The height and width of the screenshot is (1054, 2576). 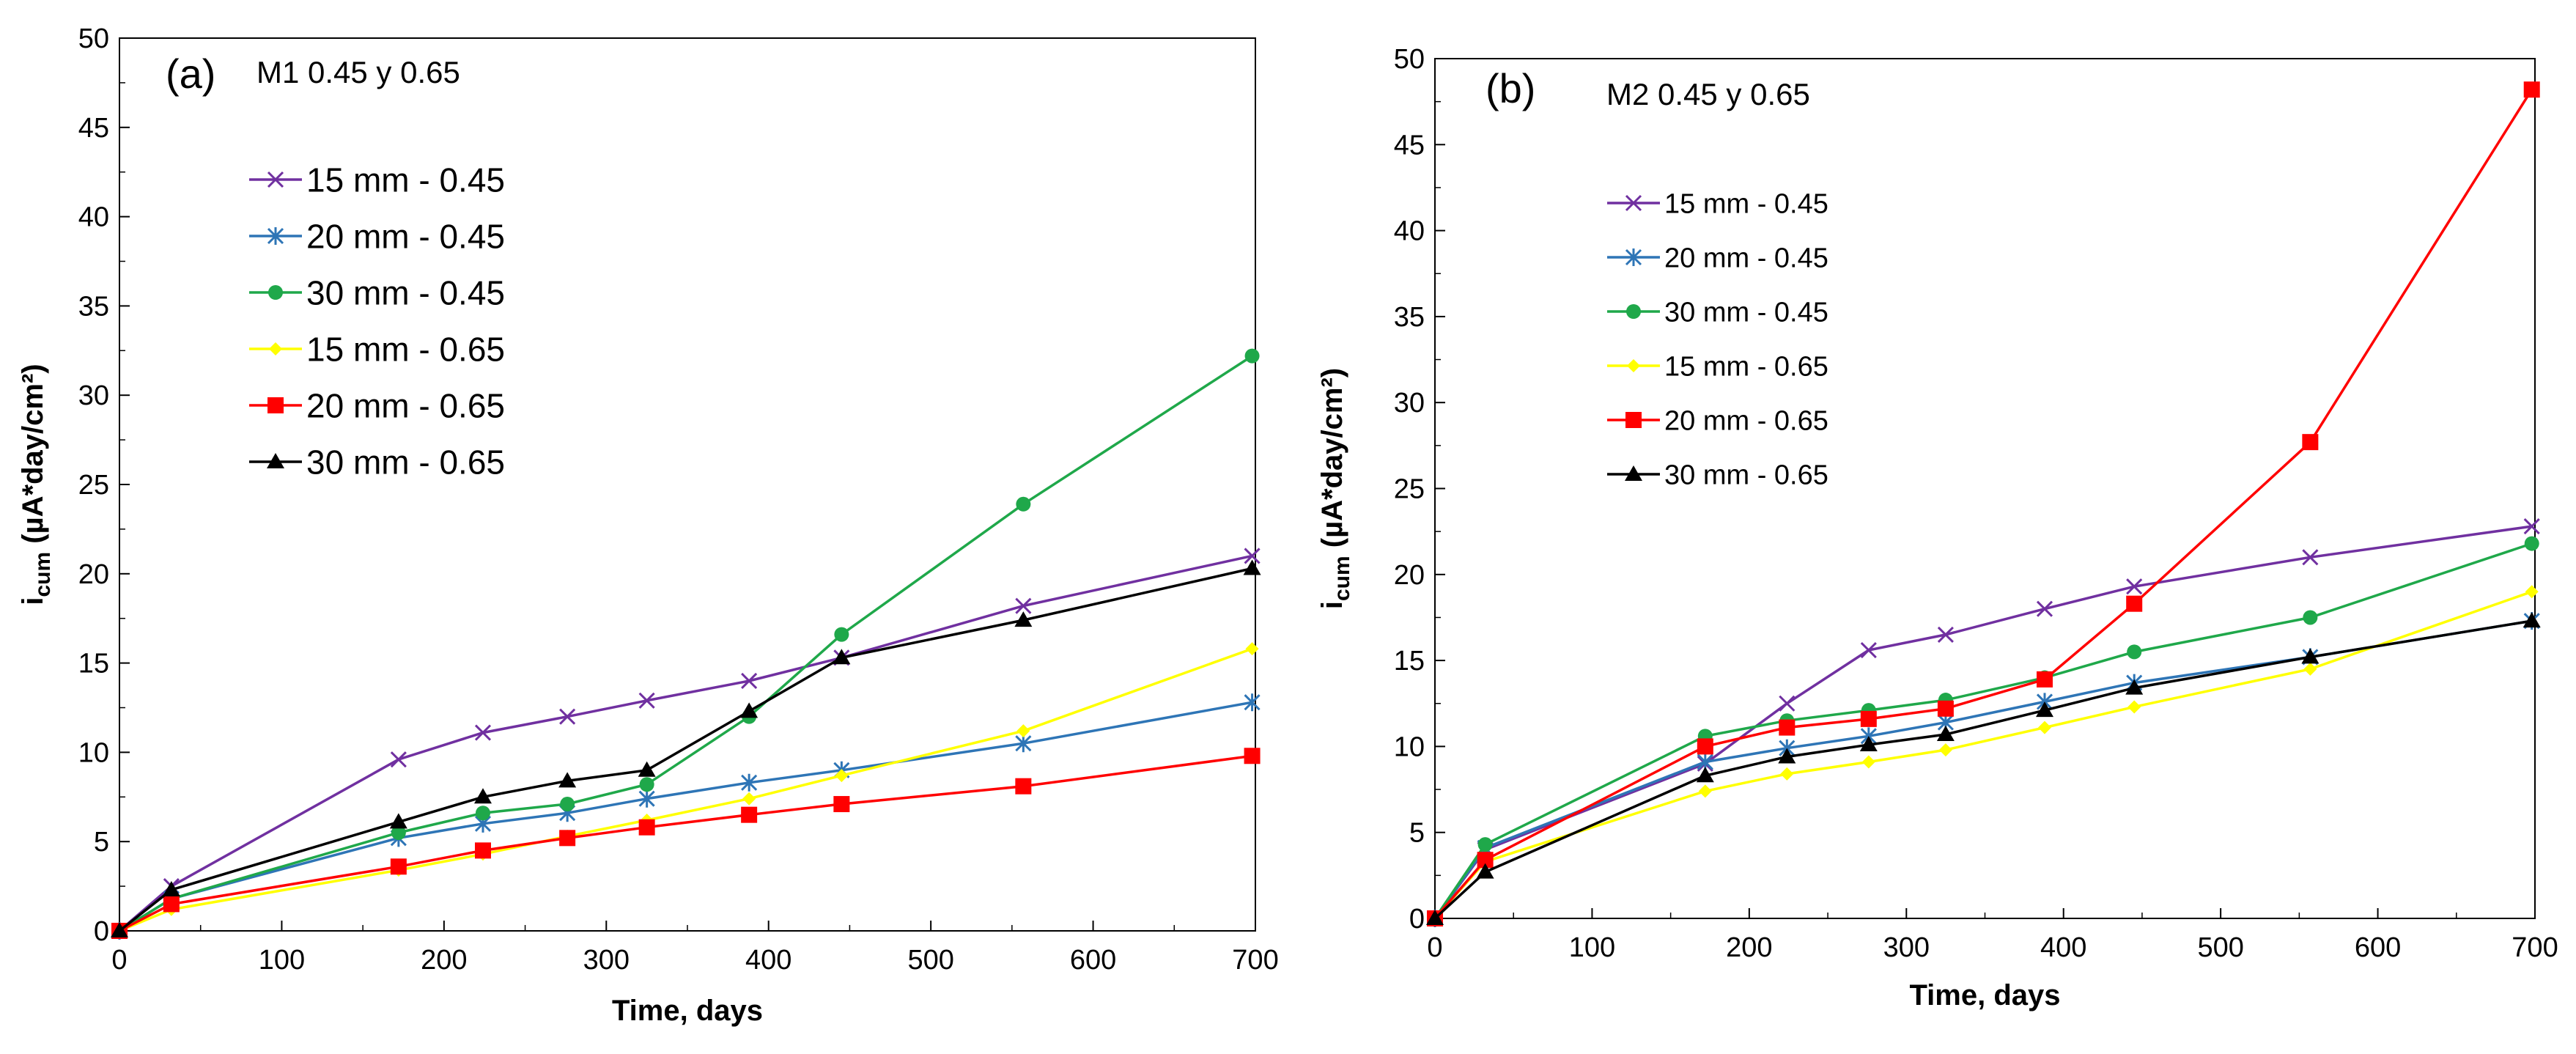 I want to click on x-tick-label: 300, so click(x=606, y=960).